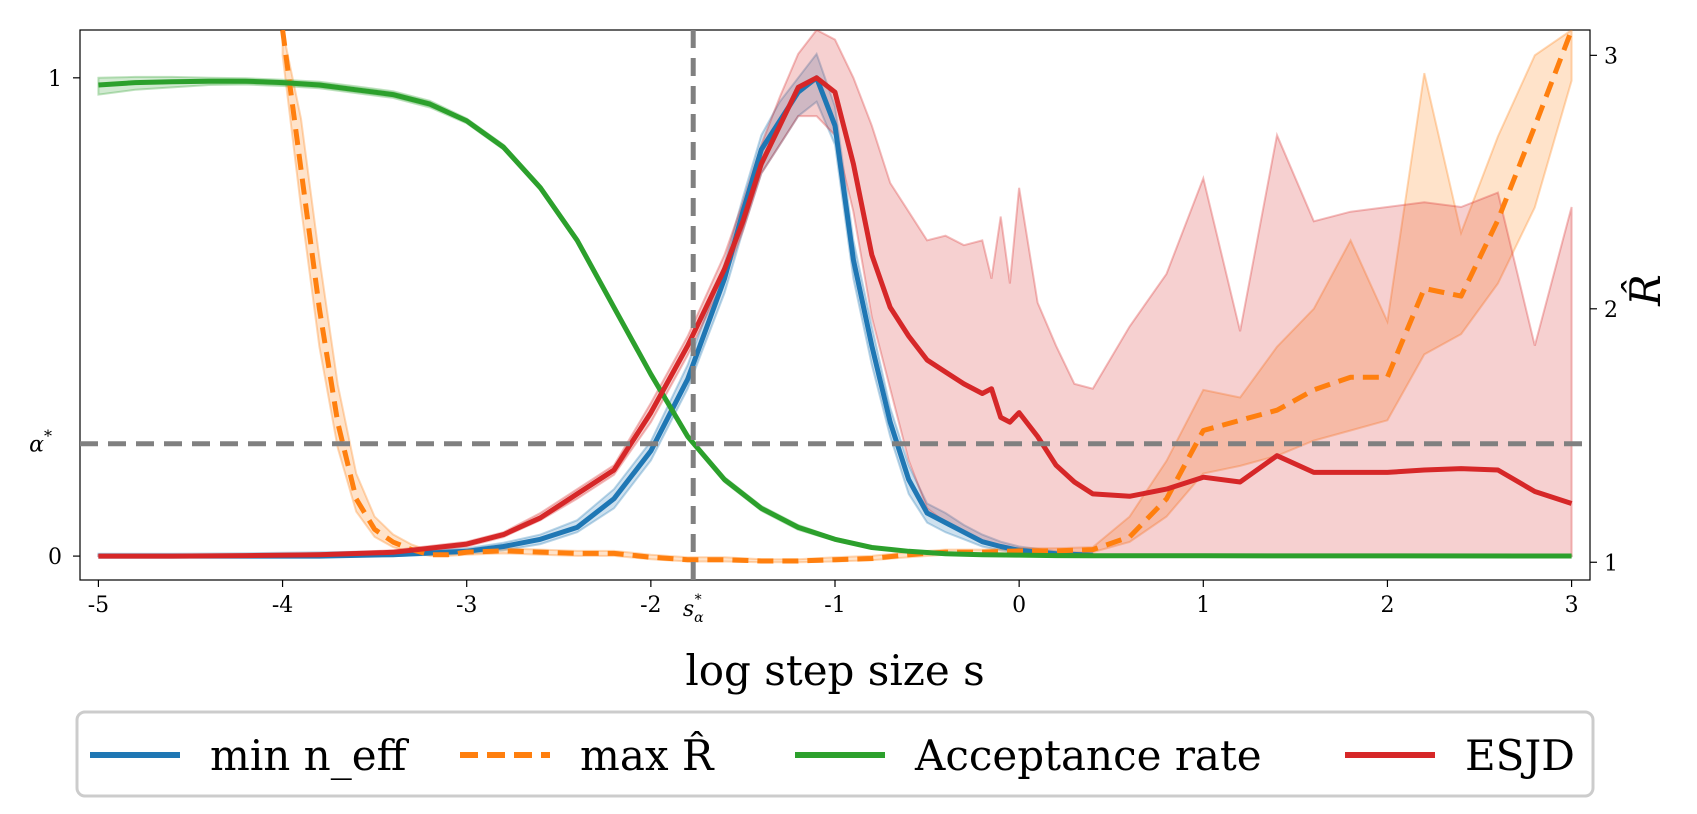 This screenshot has height=814, width=1697. Describe the element at coordinates (1644, 290) in the screenshot. I see `y2-axis-label: R̂` at that location.